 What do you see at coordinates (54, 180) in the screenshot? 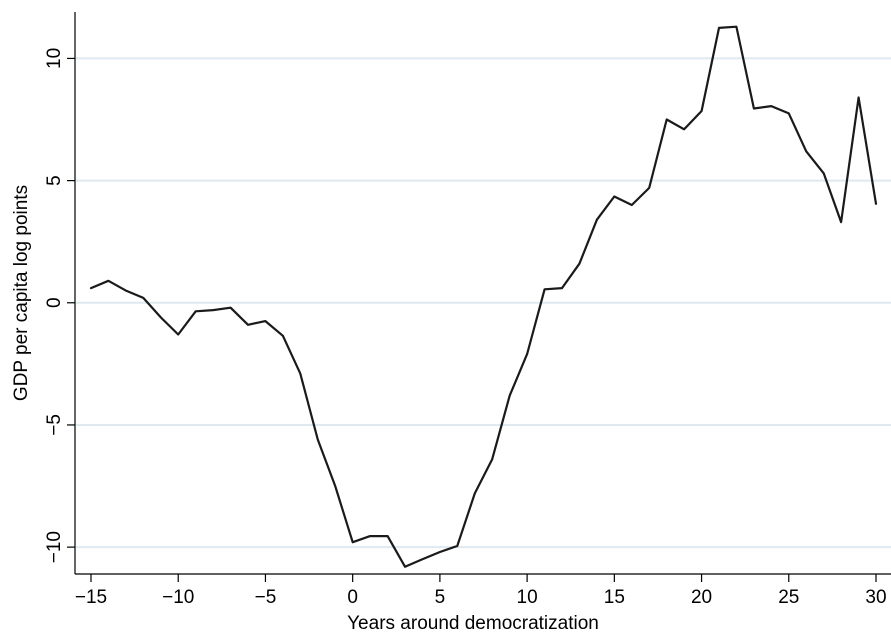
I see `y-tick-label: 5` at bounding box center [54, 180].